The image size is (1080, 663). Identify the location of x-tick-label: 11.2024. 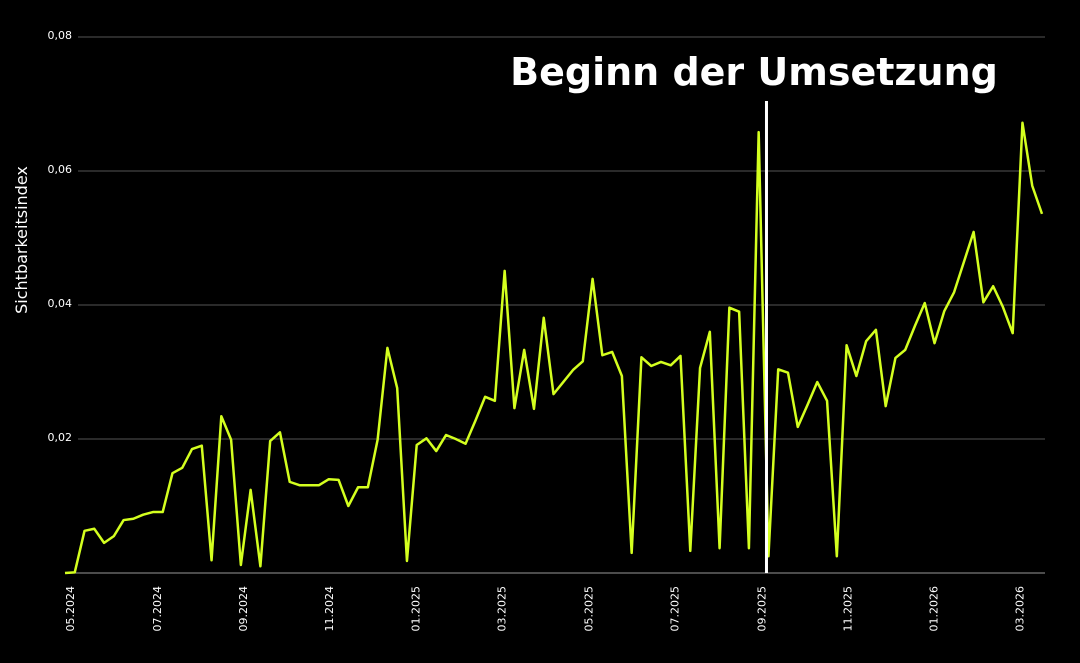
(329, 609).